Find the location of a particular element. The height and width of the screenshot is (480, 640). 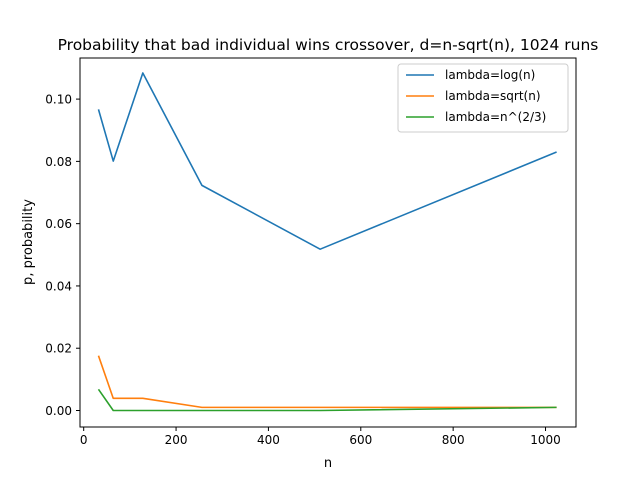

y-tick-label: 0.06 is located at coordinates (58, 224).